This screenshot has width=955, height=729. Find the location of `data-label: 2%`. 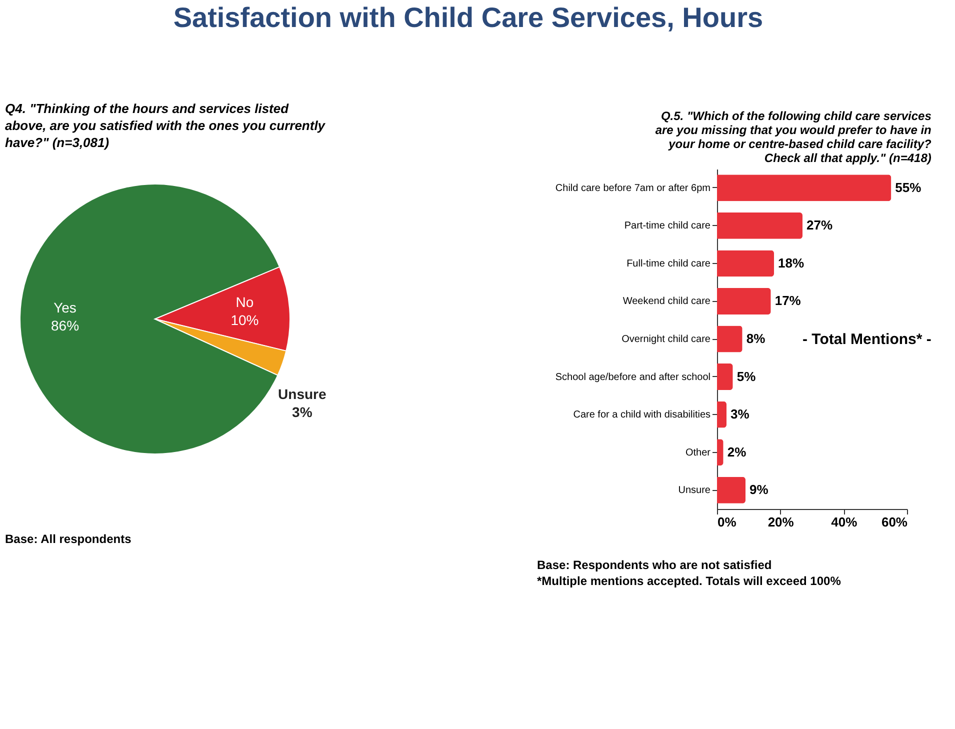

data-label: 2% is located at coordinates (737, 452).